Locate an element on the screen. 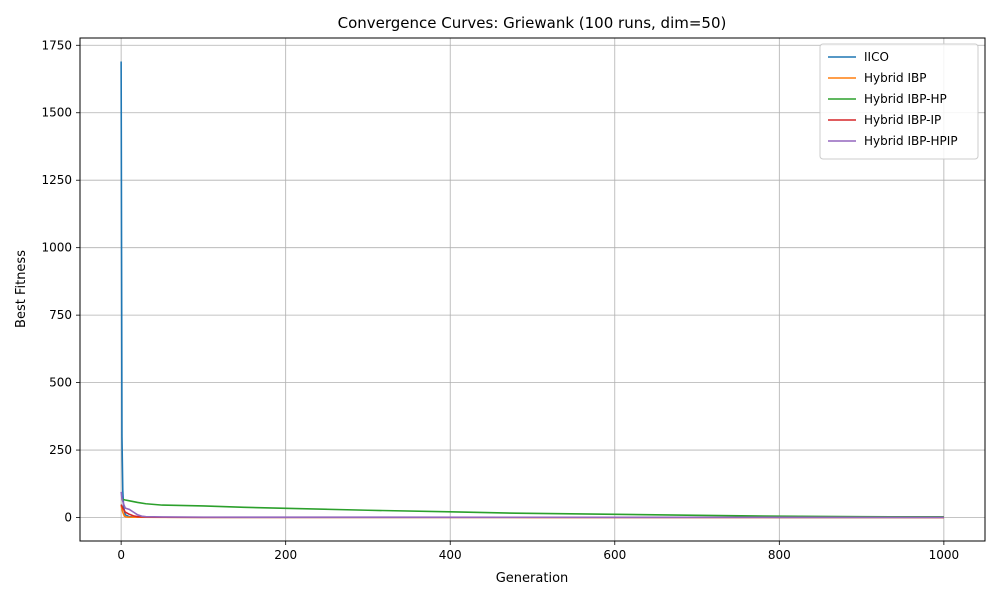 The height and width of the screenshot is (600, 1000). y-tick-label: 750 is located at coordinates (60, 315).